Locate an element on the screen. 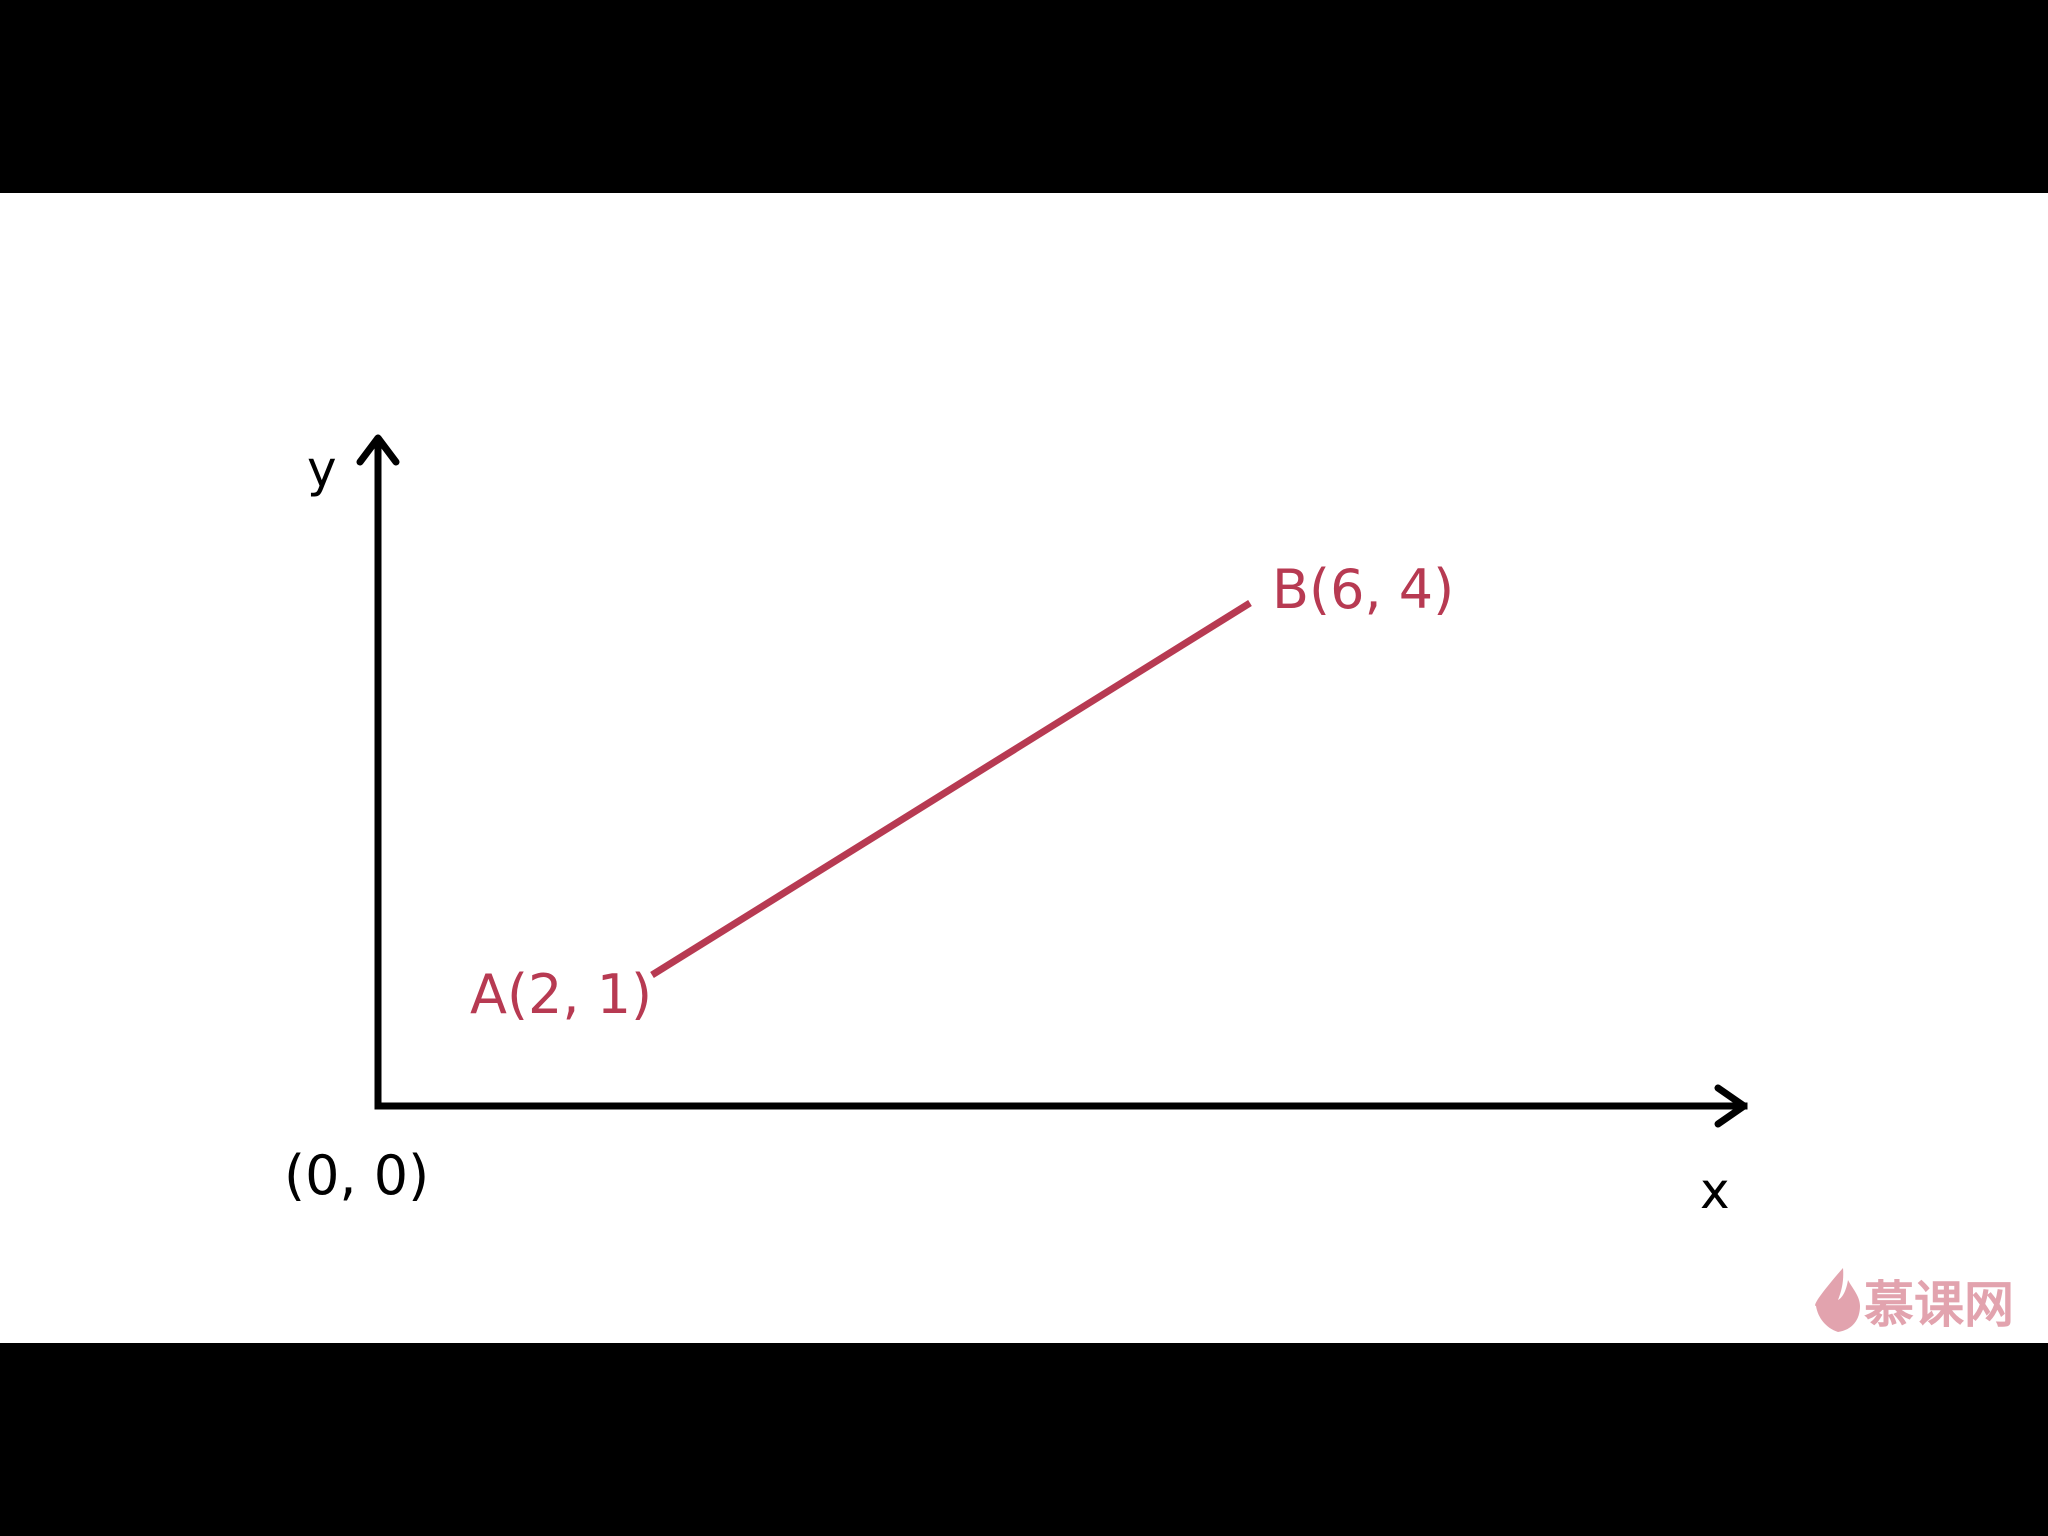  watermark-text: 慕课网 is located at coordinates (1939, 1305).